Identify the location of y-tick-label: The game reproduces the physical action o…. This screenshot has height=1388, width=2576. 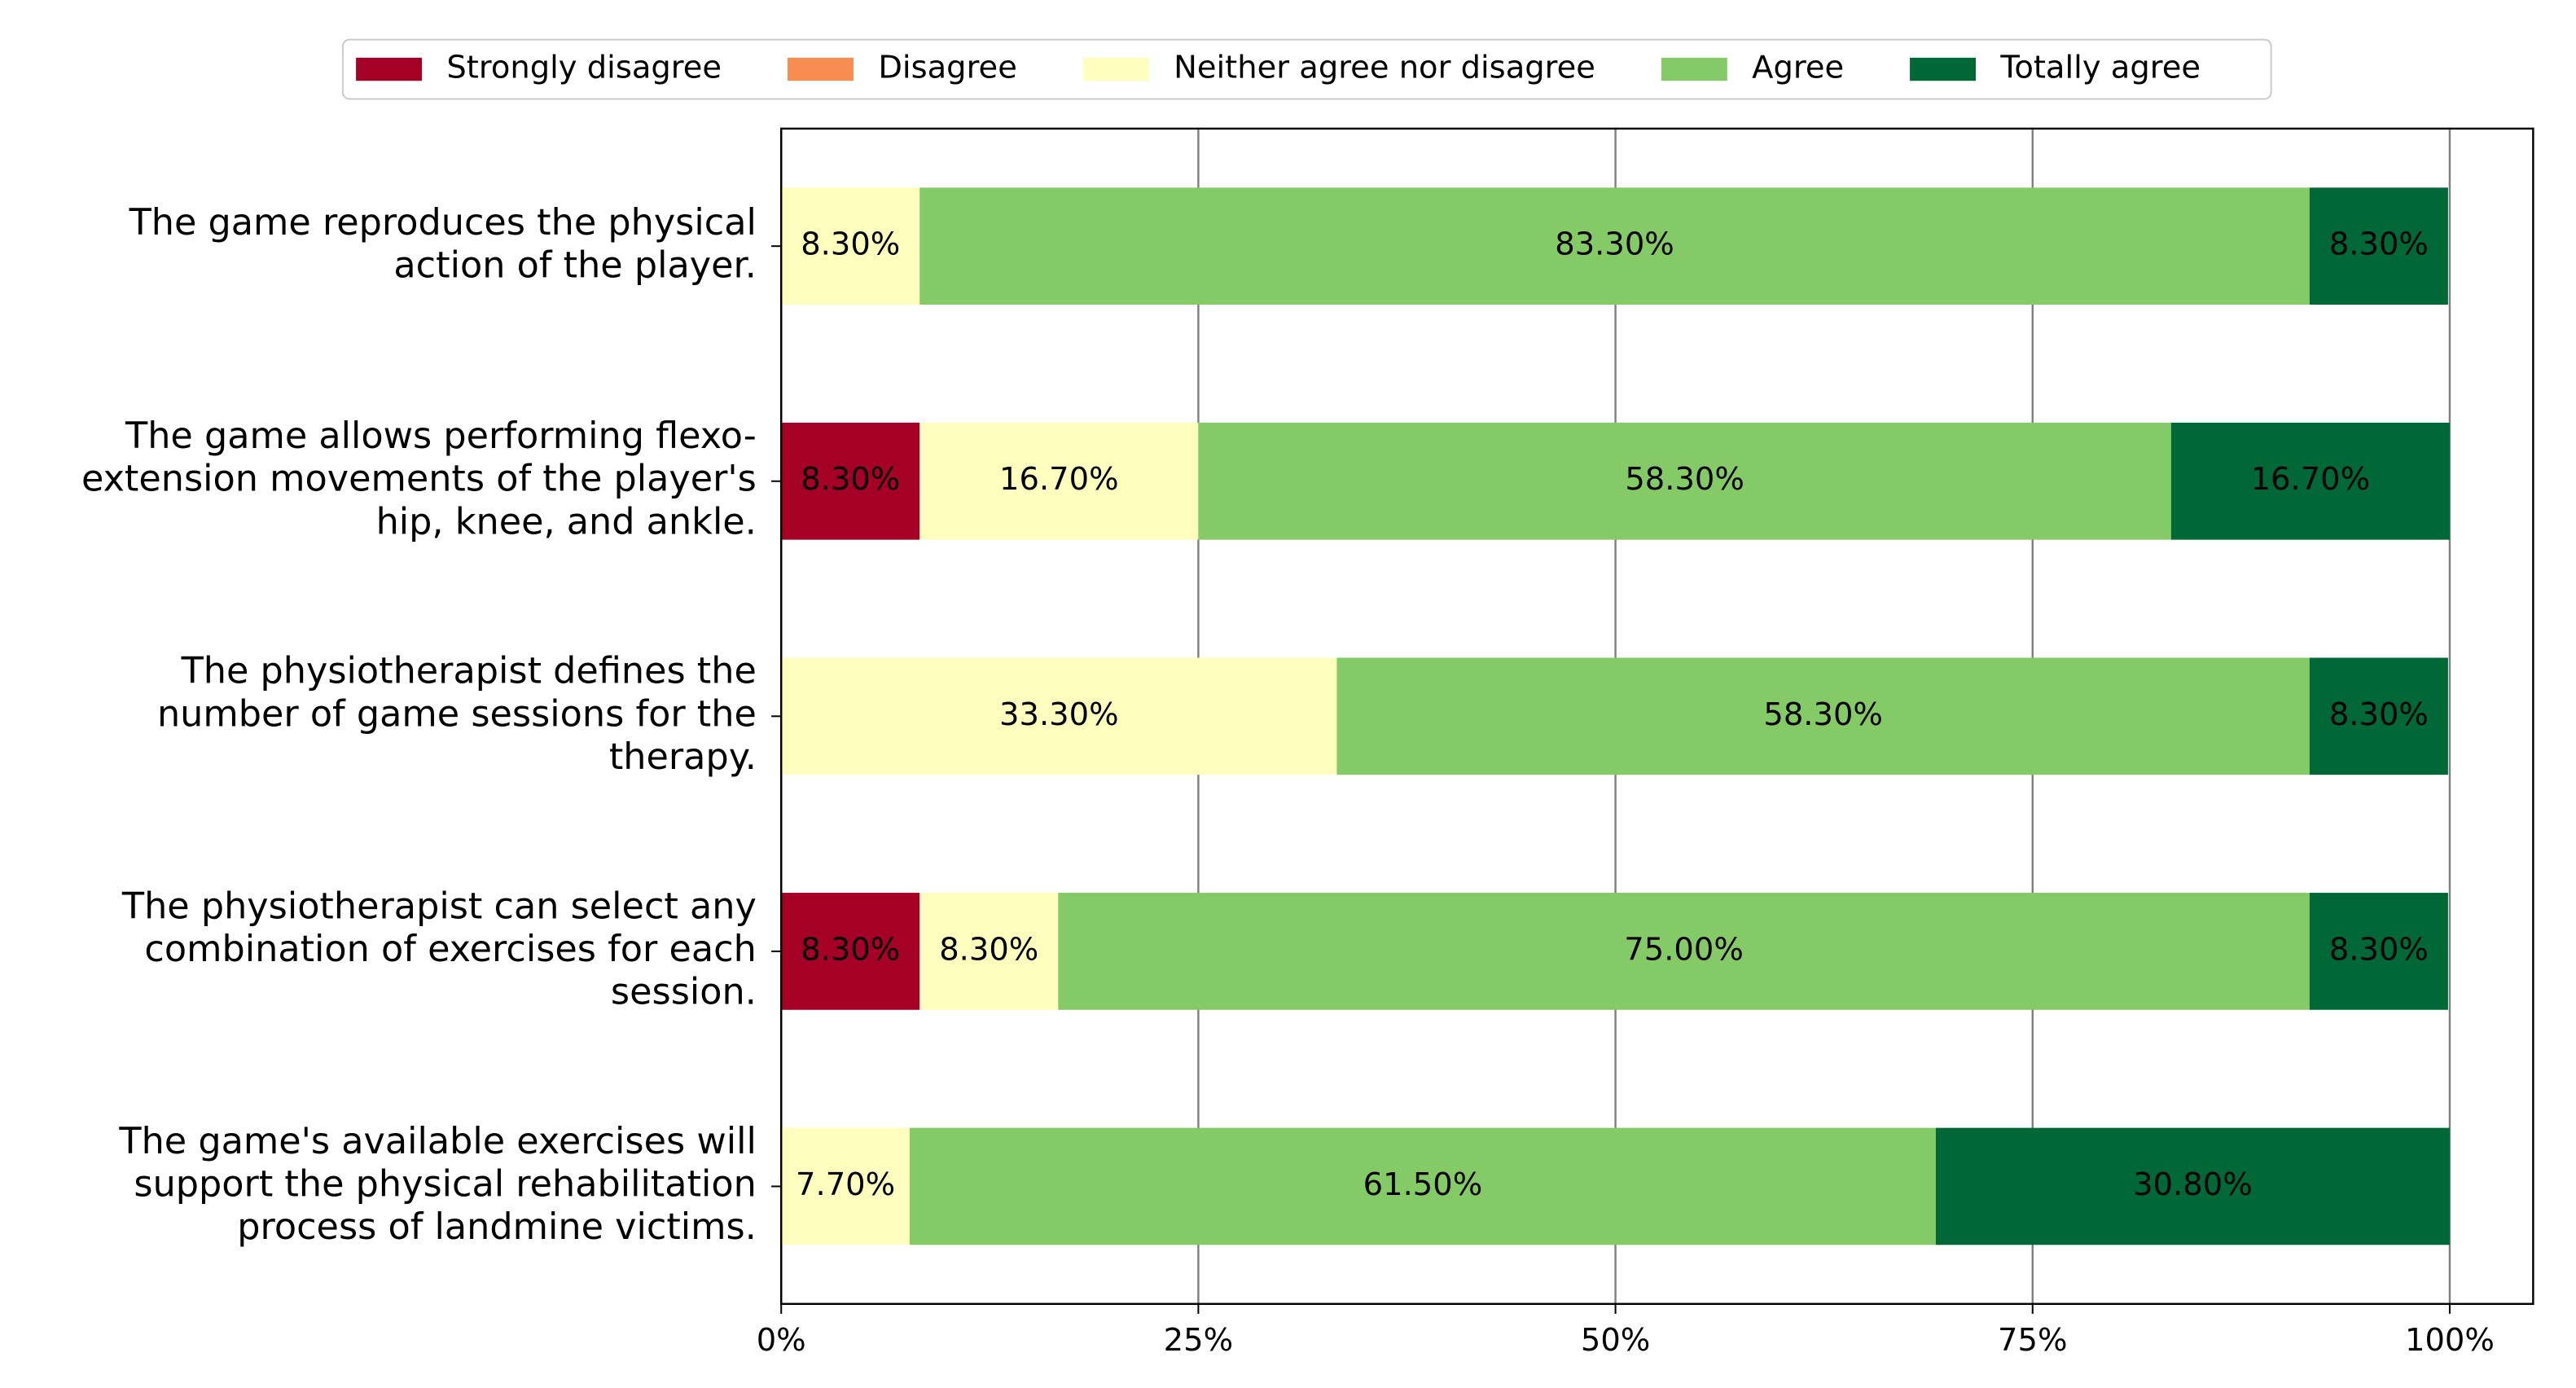
(443, 244).